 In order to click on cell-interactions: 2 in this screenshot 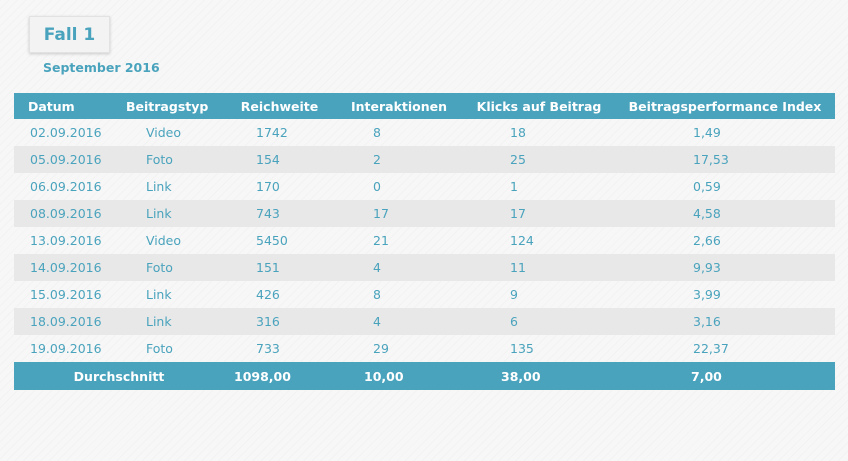, I will do `click(377, 159)`.